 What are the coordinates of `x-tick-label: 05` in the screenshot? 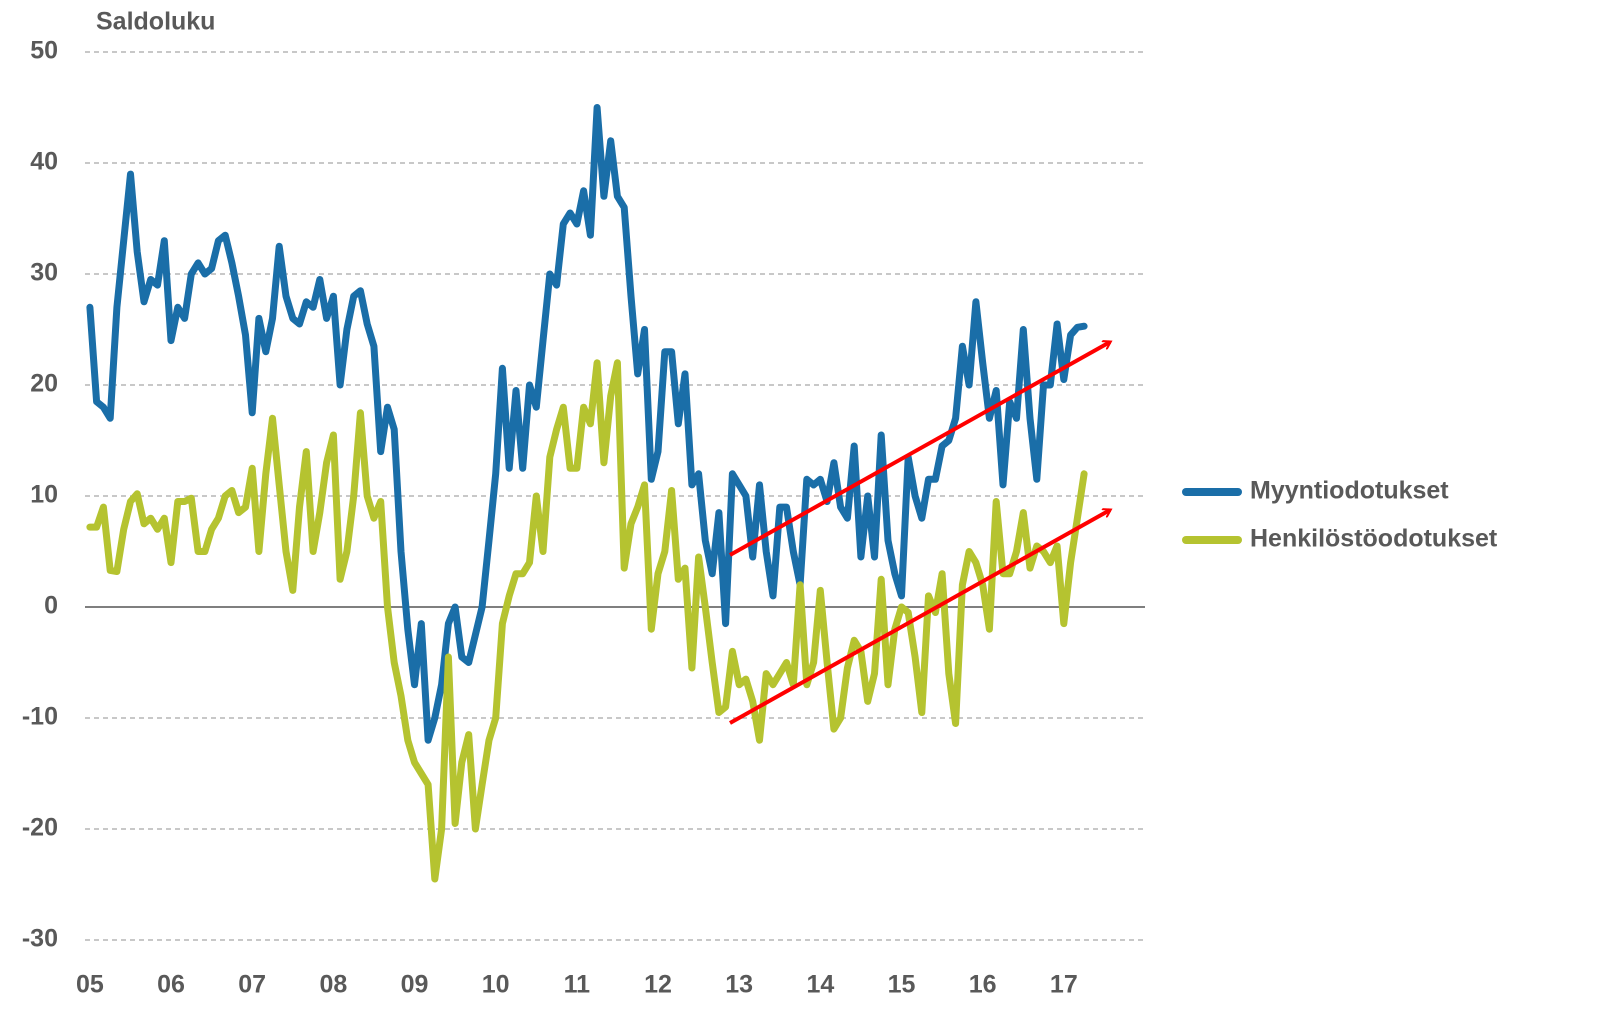 It's located at (90, 985).